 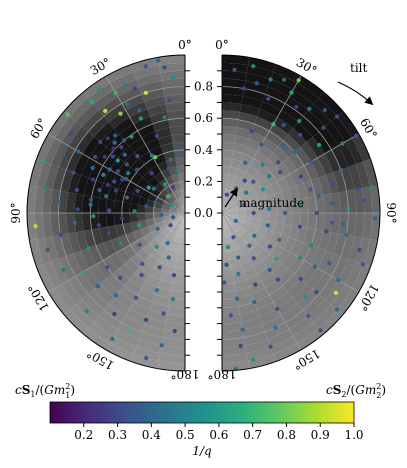 What do you see at coordinates (83, 435) in the screenshot?
I see `colorbar-tick-label: 0.2` at bounding box center [83, 435].